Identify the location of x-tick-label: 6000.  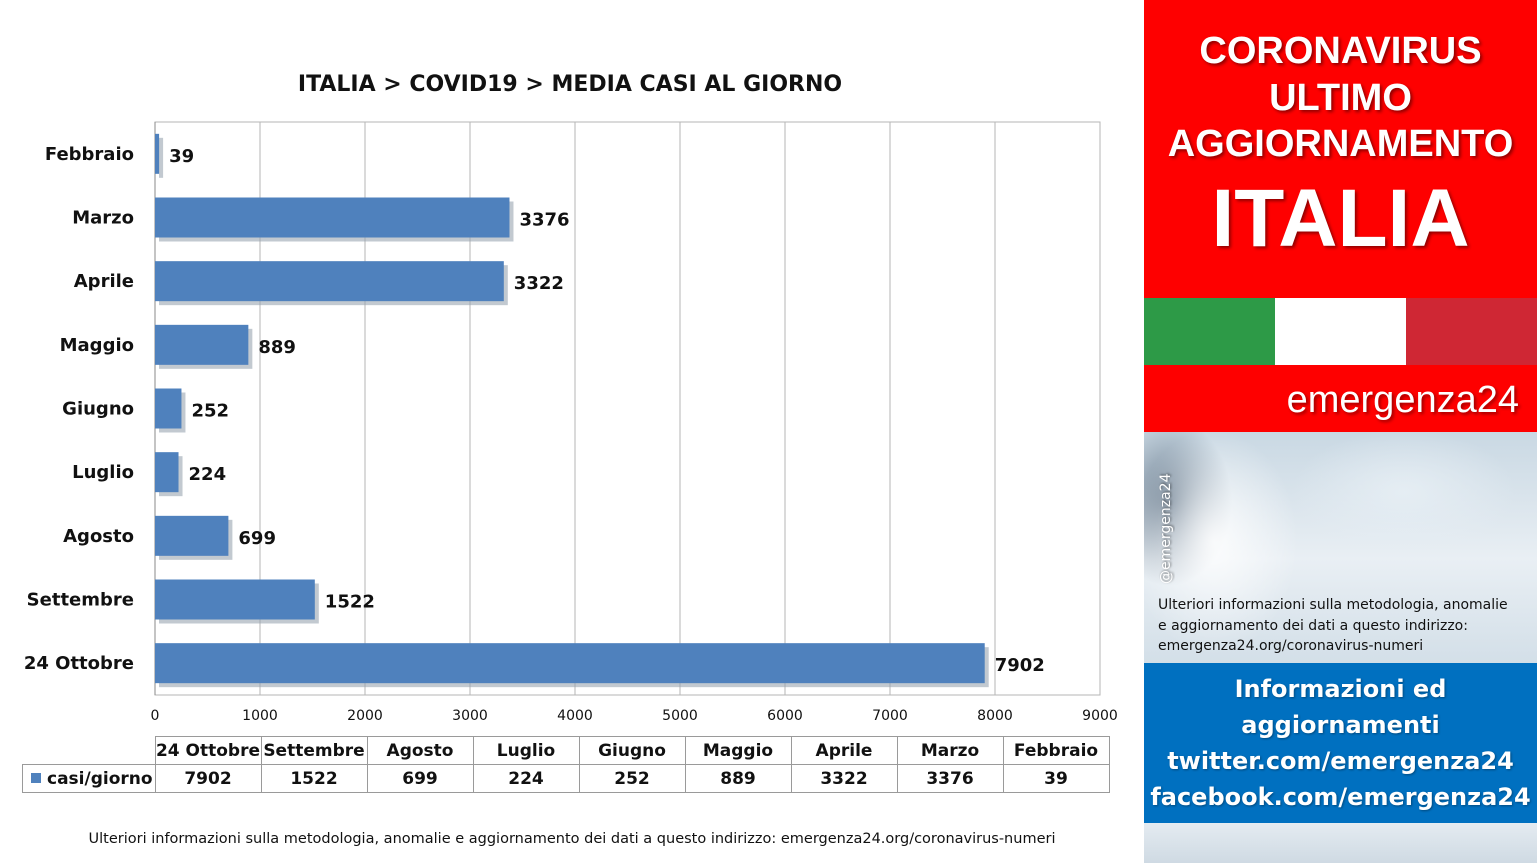
(785, 716).